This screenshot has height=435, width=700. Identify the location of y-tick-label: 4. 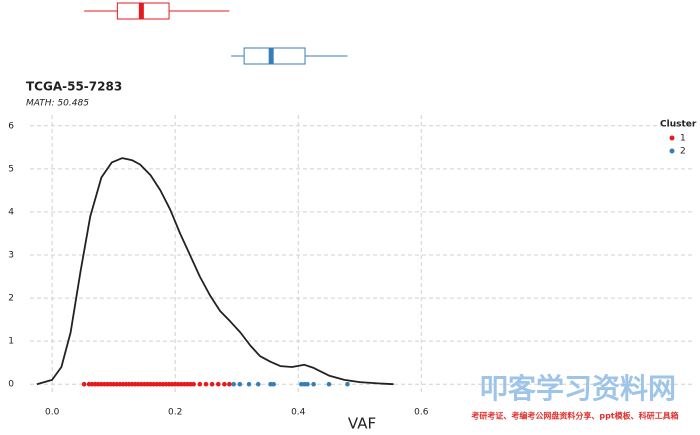
(11, 212).